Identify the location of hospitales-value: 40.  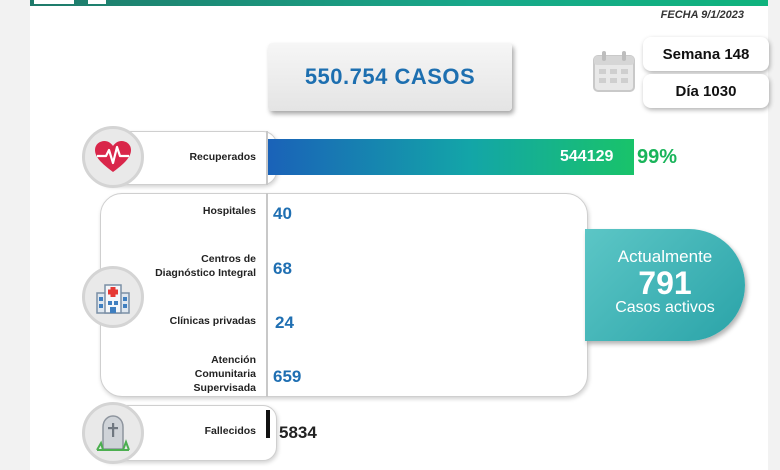
(282, 213).